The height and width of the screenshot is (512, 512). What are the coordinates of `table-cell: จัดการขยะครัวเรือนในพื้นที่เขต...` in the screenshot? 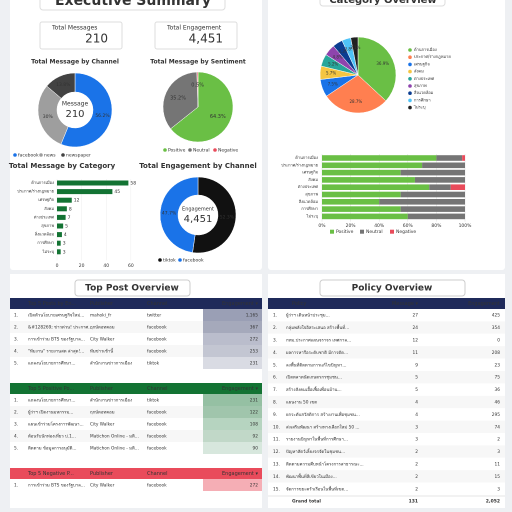 It's located at (317, 488).